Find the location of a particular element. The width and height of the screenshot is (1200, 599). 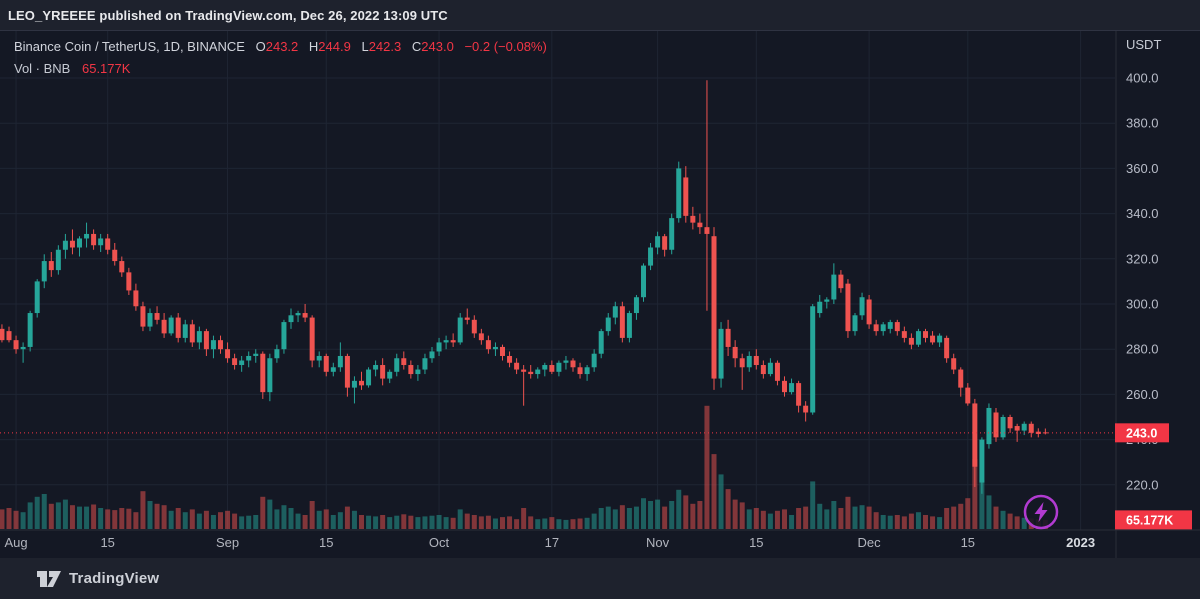

ohlc-close-label: C is located at coordinates (416, 46).